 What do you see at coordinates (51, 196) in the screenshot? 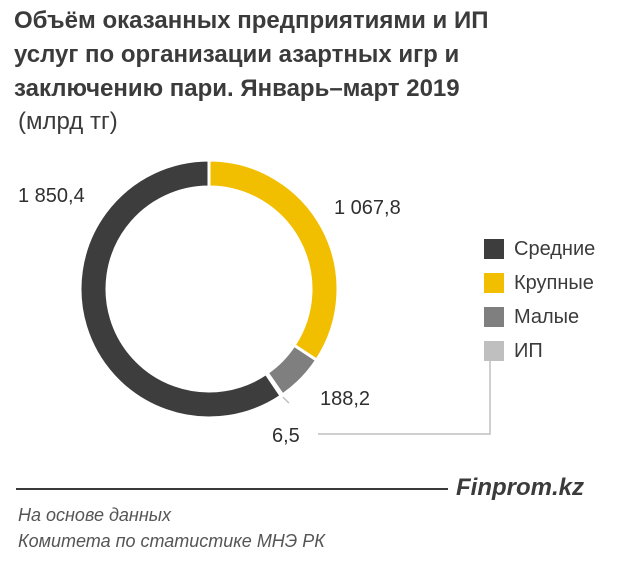
I see `data-label-srednie: 1 850,4` at bounding box center [51, 196].